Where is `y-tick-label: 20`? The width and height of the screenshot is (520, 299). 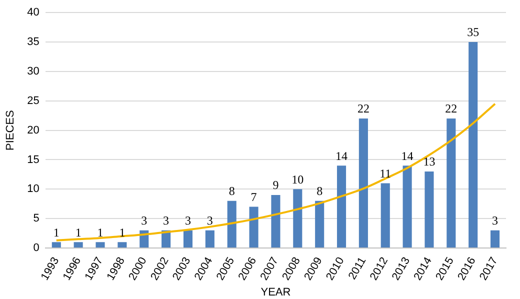
y-tick-label: 20 is located at coordinates (33, 130).